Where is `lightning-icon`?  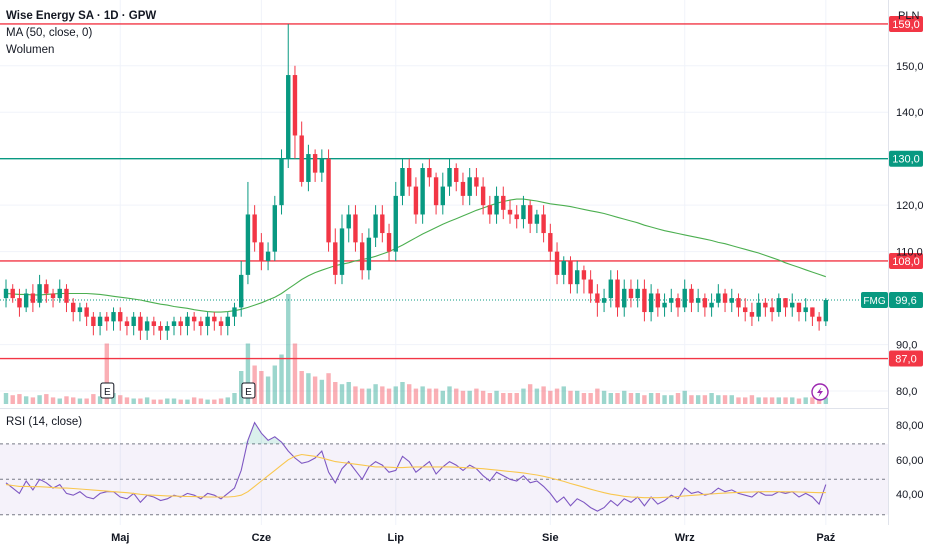
lightning-icon is located at coordinates (820, 392).